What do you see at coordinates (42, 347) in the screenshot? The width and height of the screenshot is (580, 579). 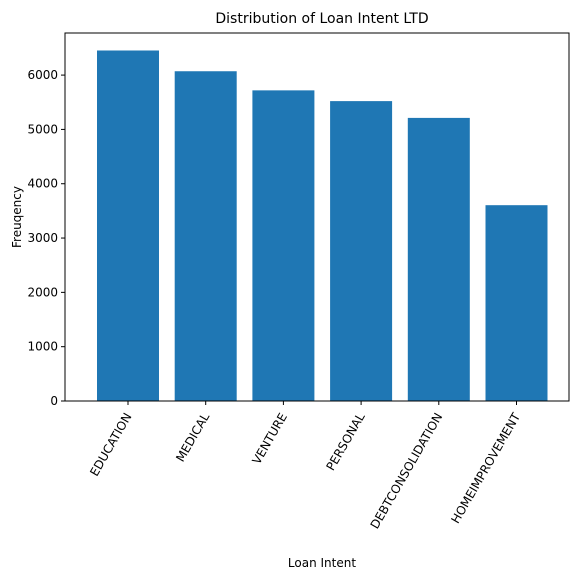 I see `y-tick-label: 1000` at bounding box center [42, 347].